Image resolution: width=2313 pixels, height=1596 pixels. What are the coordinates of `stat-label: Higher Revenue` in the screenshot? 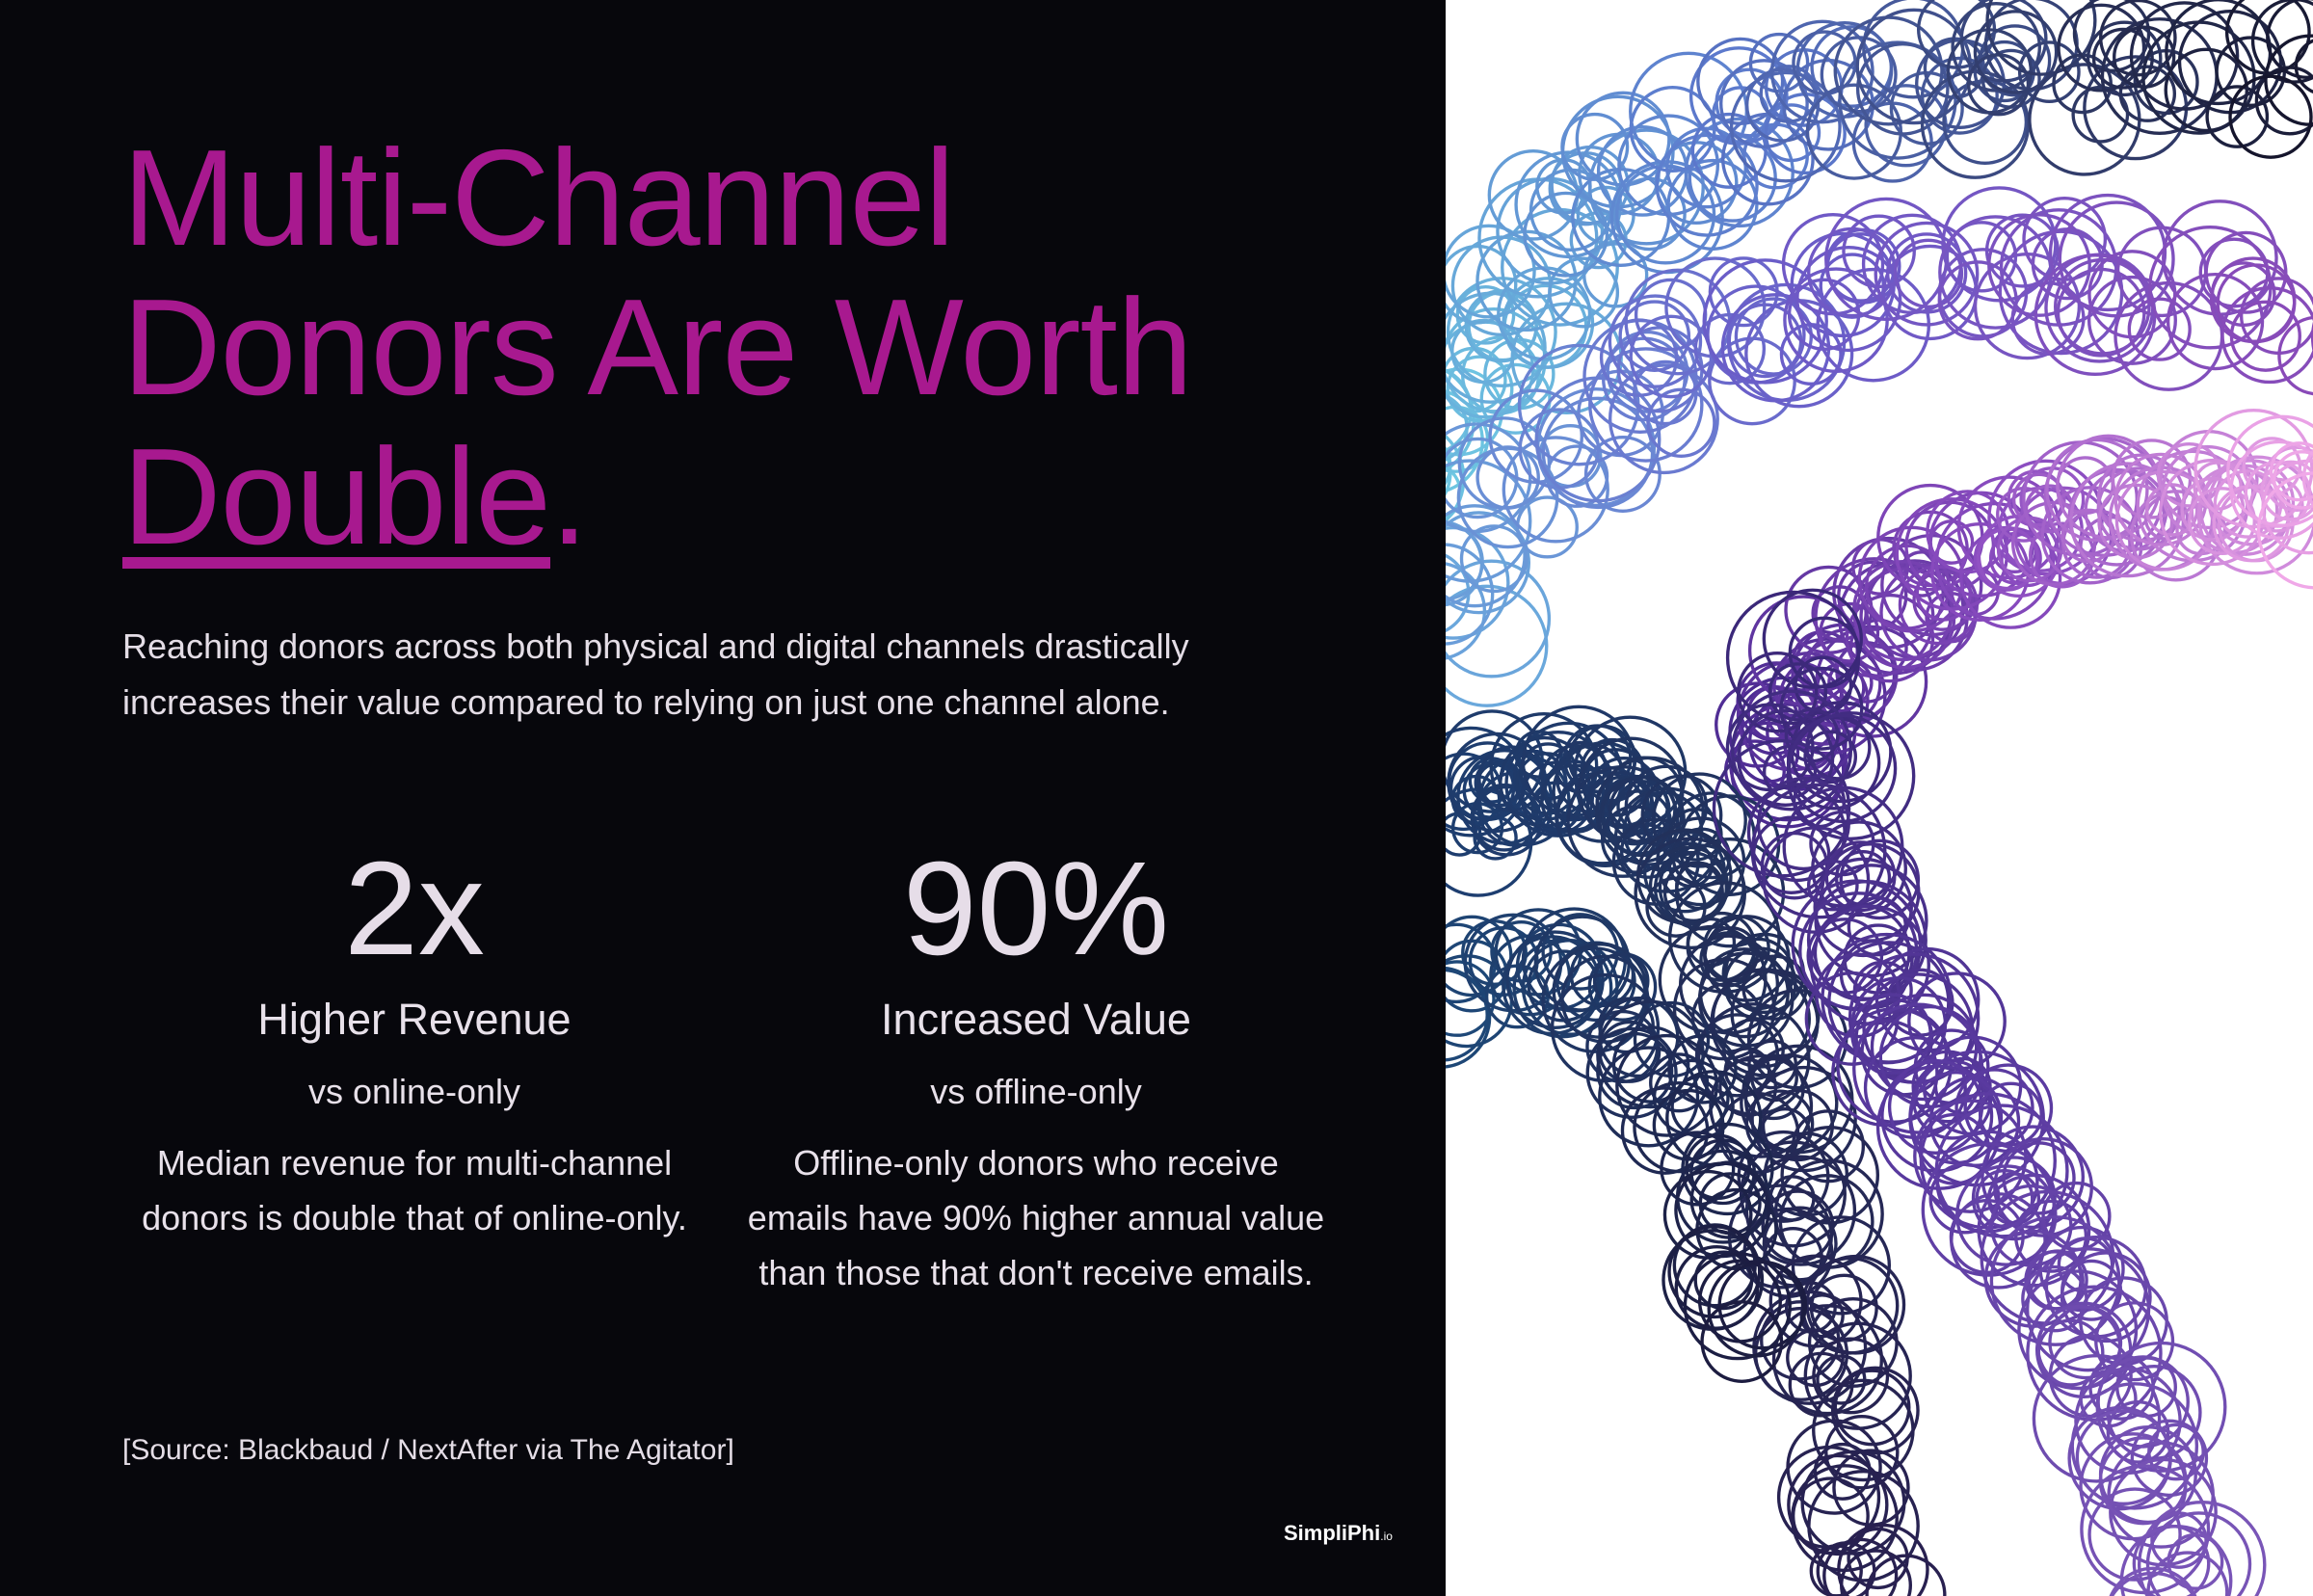 It's located at (415, 1019).